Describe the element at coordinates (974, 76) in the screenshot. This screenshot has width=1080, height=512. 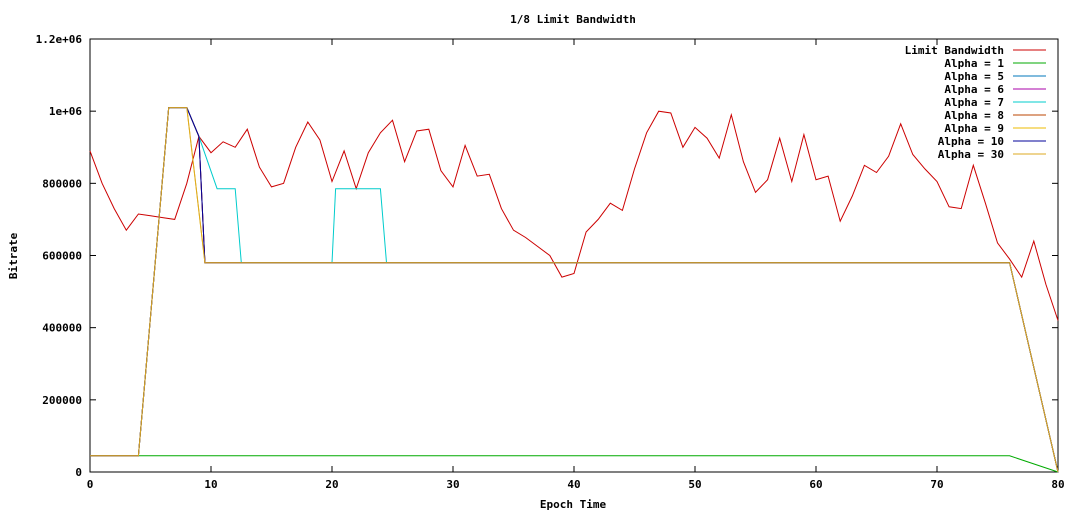
I see `legend-label-alpha-5: Alpha = 5` at that location.